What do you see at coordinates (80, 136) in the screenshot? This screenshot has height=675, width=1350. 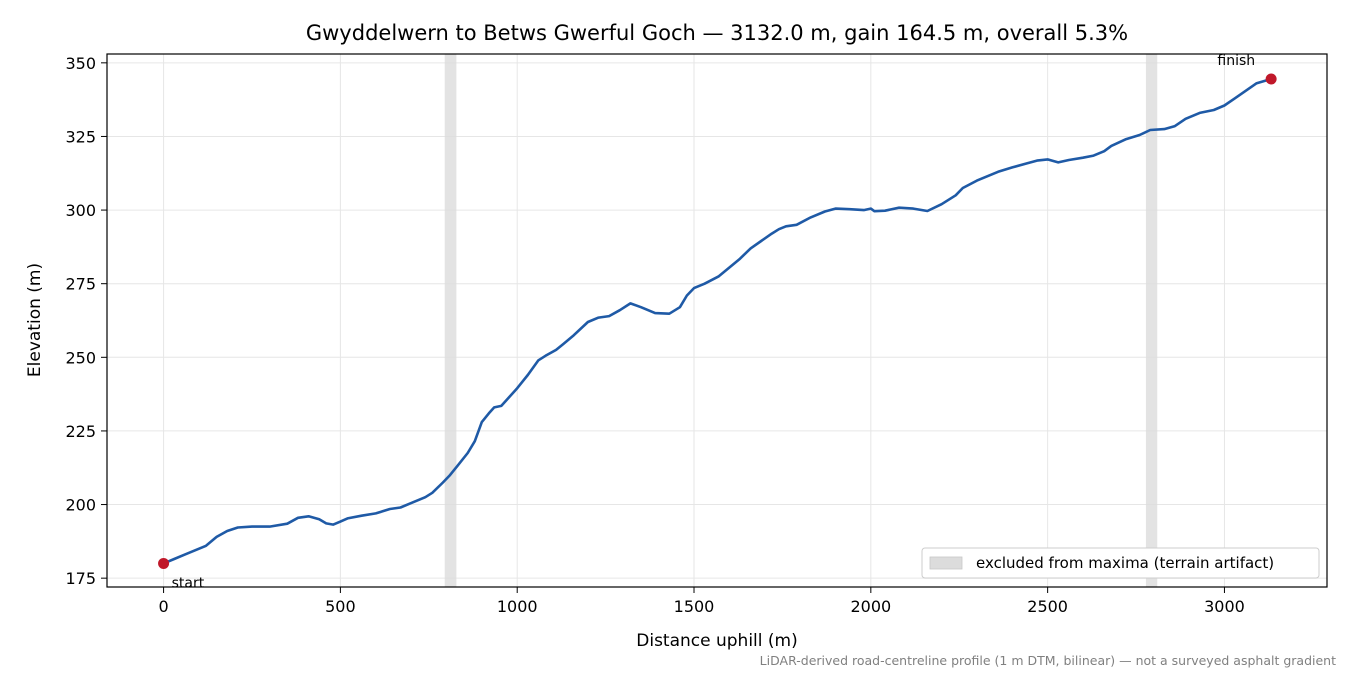 I see `y-tick-label: 325` at bounding box center [80, 136].